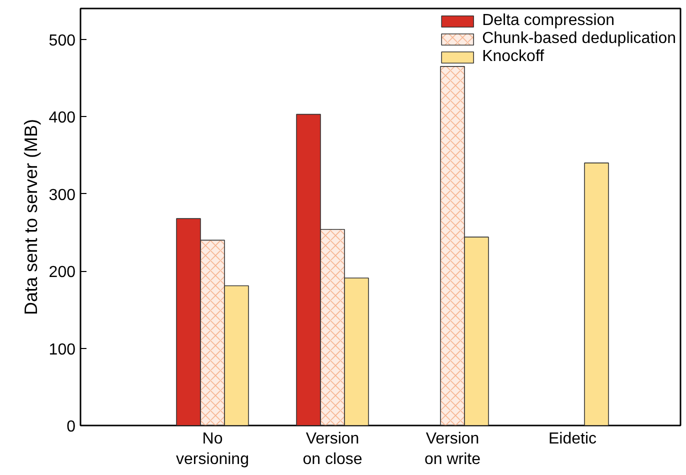 Image resolution: width=686 pixels, height=475 pixels. Describe the element at coordinates (548, 21) in the screenshot. I see `legend-label: Delta compression` at that location.